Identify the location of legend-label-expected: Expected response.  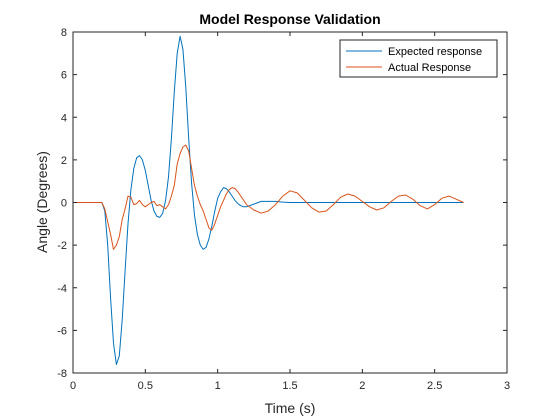
(435, 52).